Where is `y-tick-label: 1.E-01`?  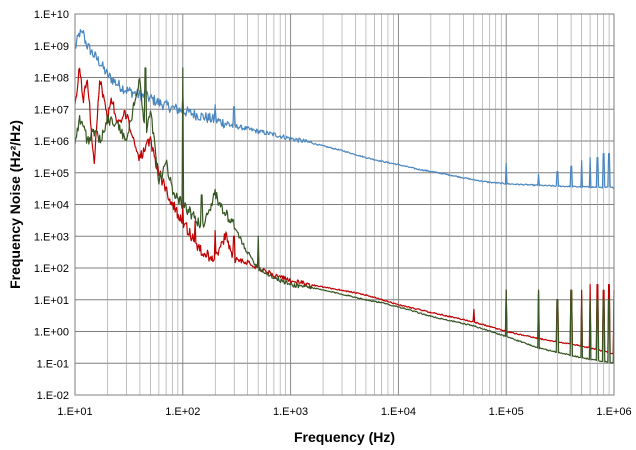
y-tick-label: 1.E-01 is located at coordinates (53, 364).